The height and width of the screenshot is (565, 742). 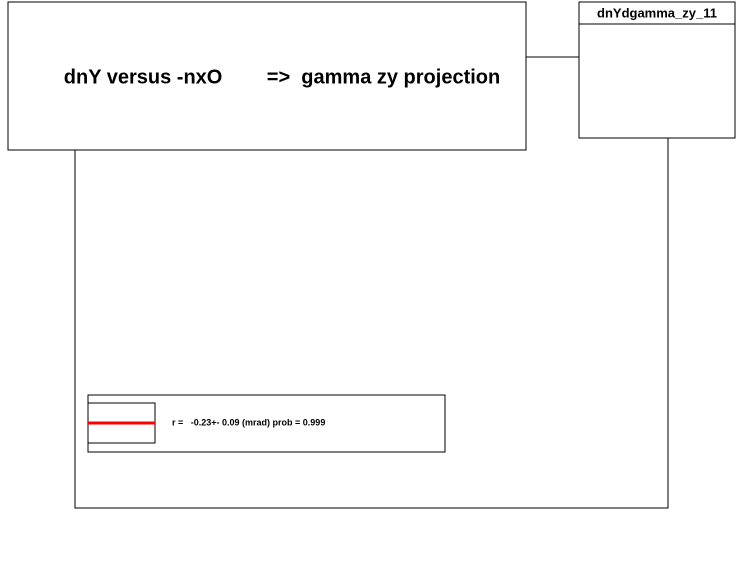 I want to click on chart-title: dnY versus -nxO => gamma zy projection, so click(x=282, y=77).